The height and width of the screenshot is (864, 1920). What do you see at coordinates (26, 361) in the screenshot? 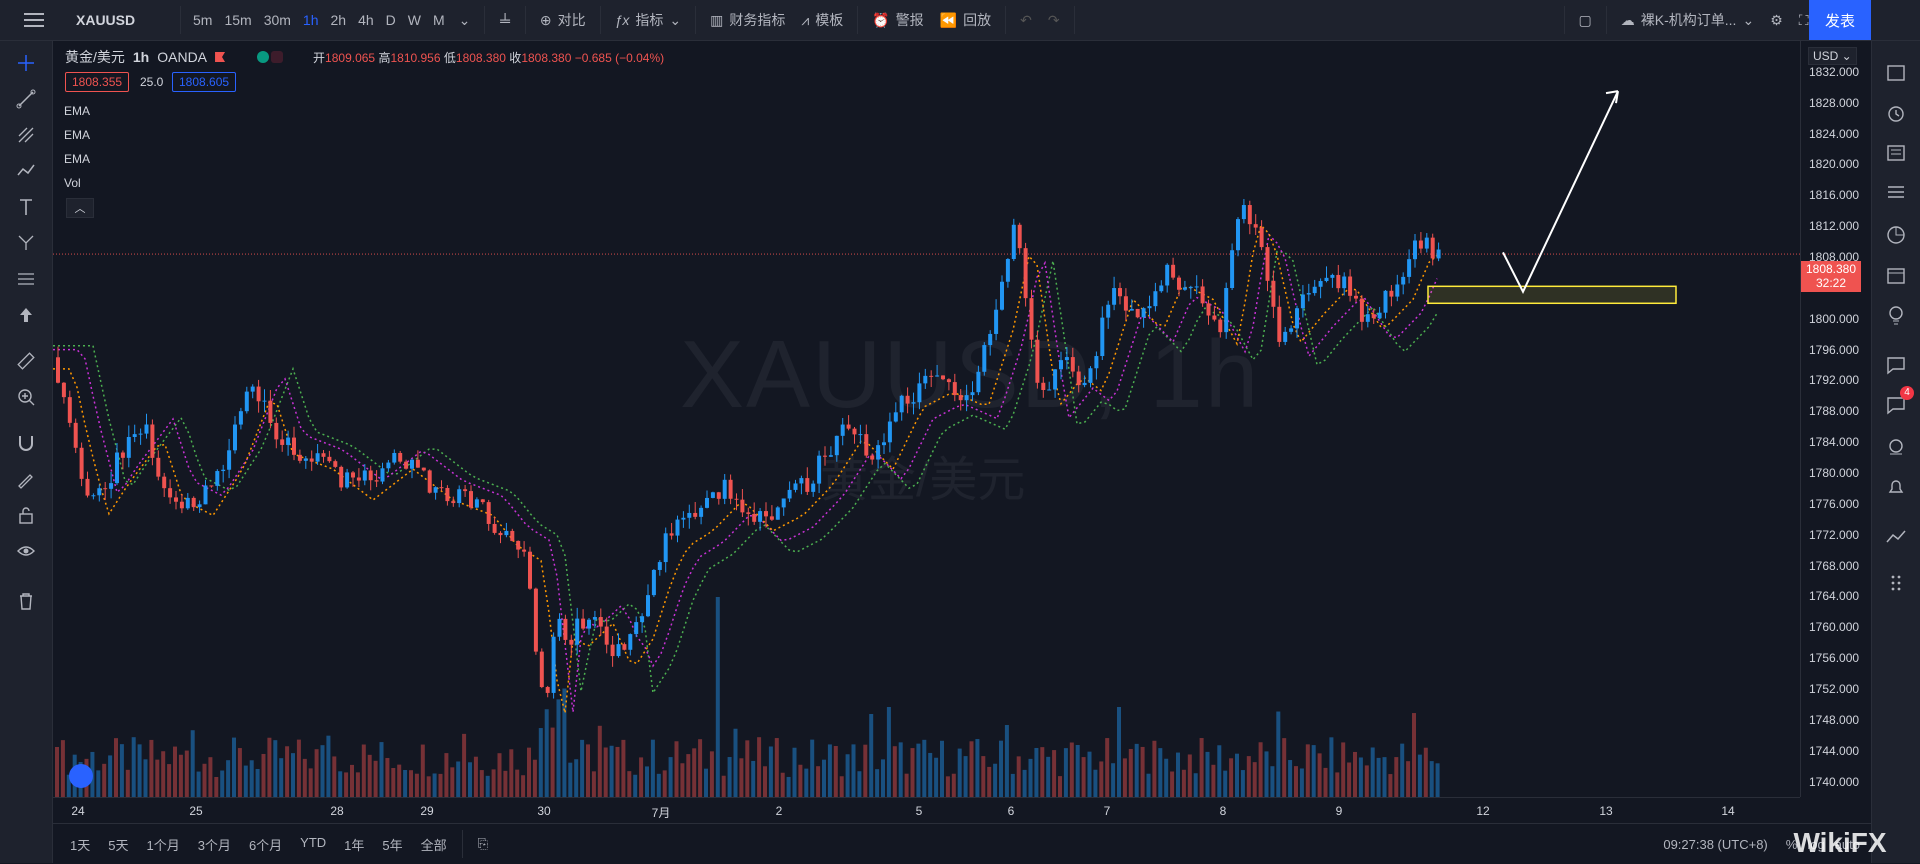
I see `ruler-icon` at bounding box center [26, 361].